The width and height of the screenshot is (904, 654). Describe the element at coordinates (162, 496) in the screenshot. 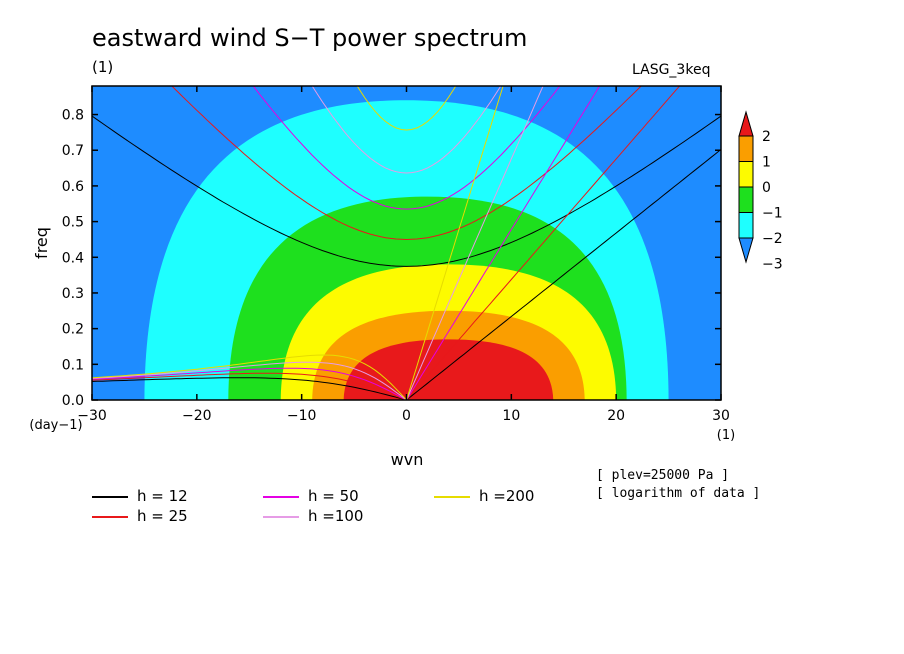

I see `legend-label: h = 12` at that location.